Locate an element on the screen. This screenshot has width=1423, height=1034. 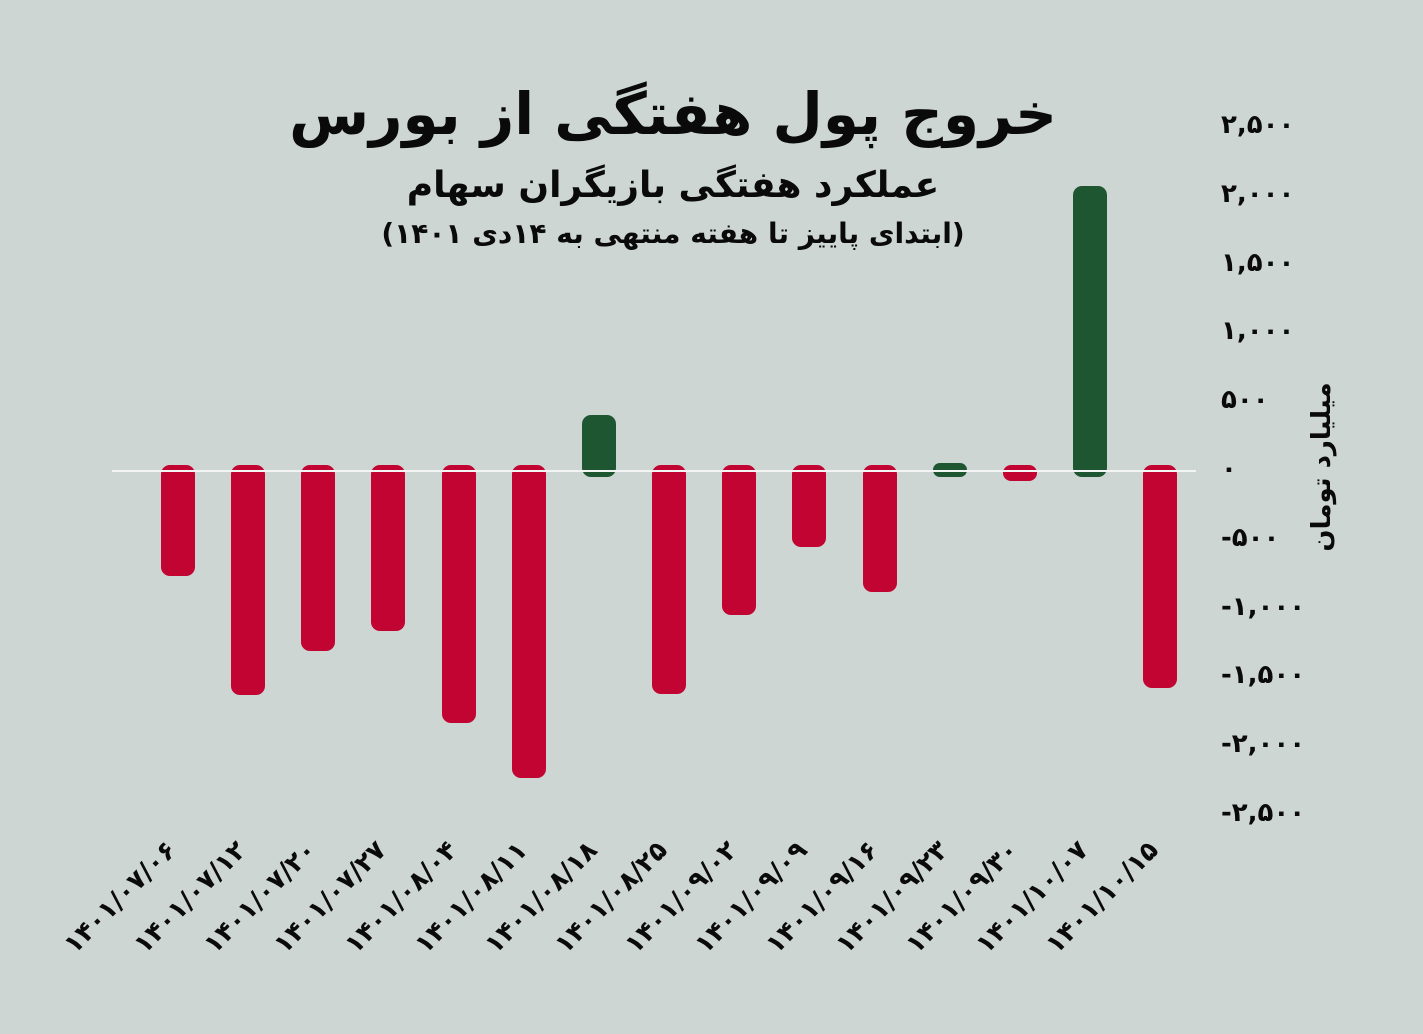
y-axis-tick-label: ۱,۵۰۰ is located at coordinates (1258, 262).